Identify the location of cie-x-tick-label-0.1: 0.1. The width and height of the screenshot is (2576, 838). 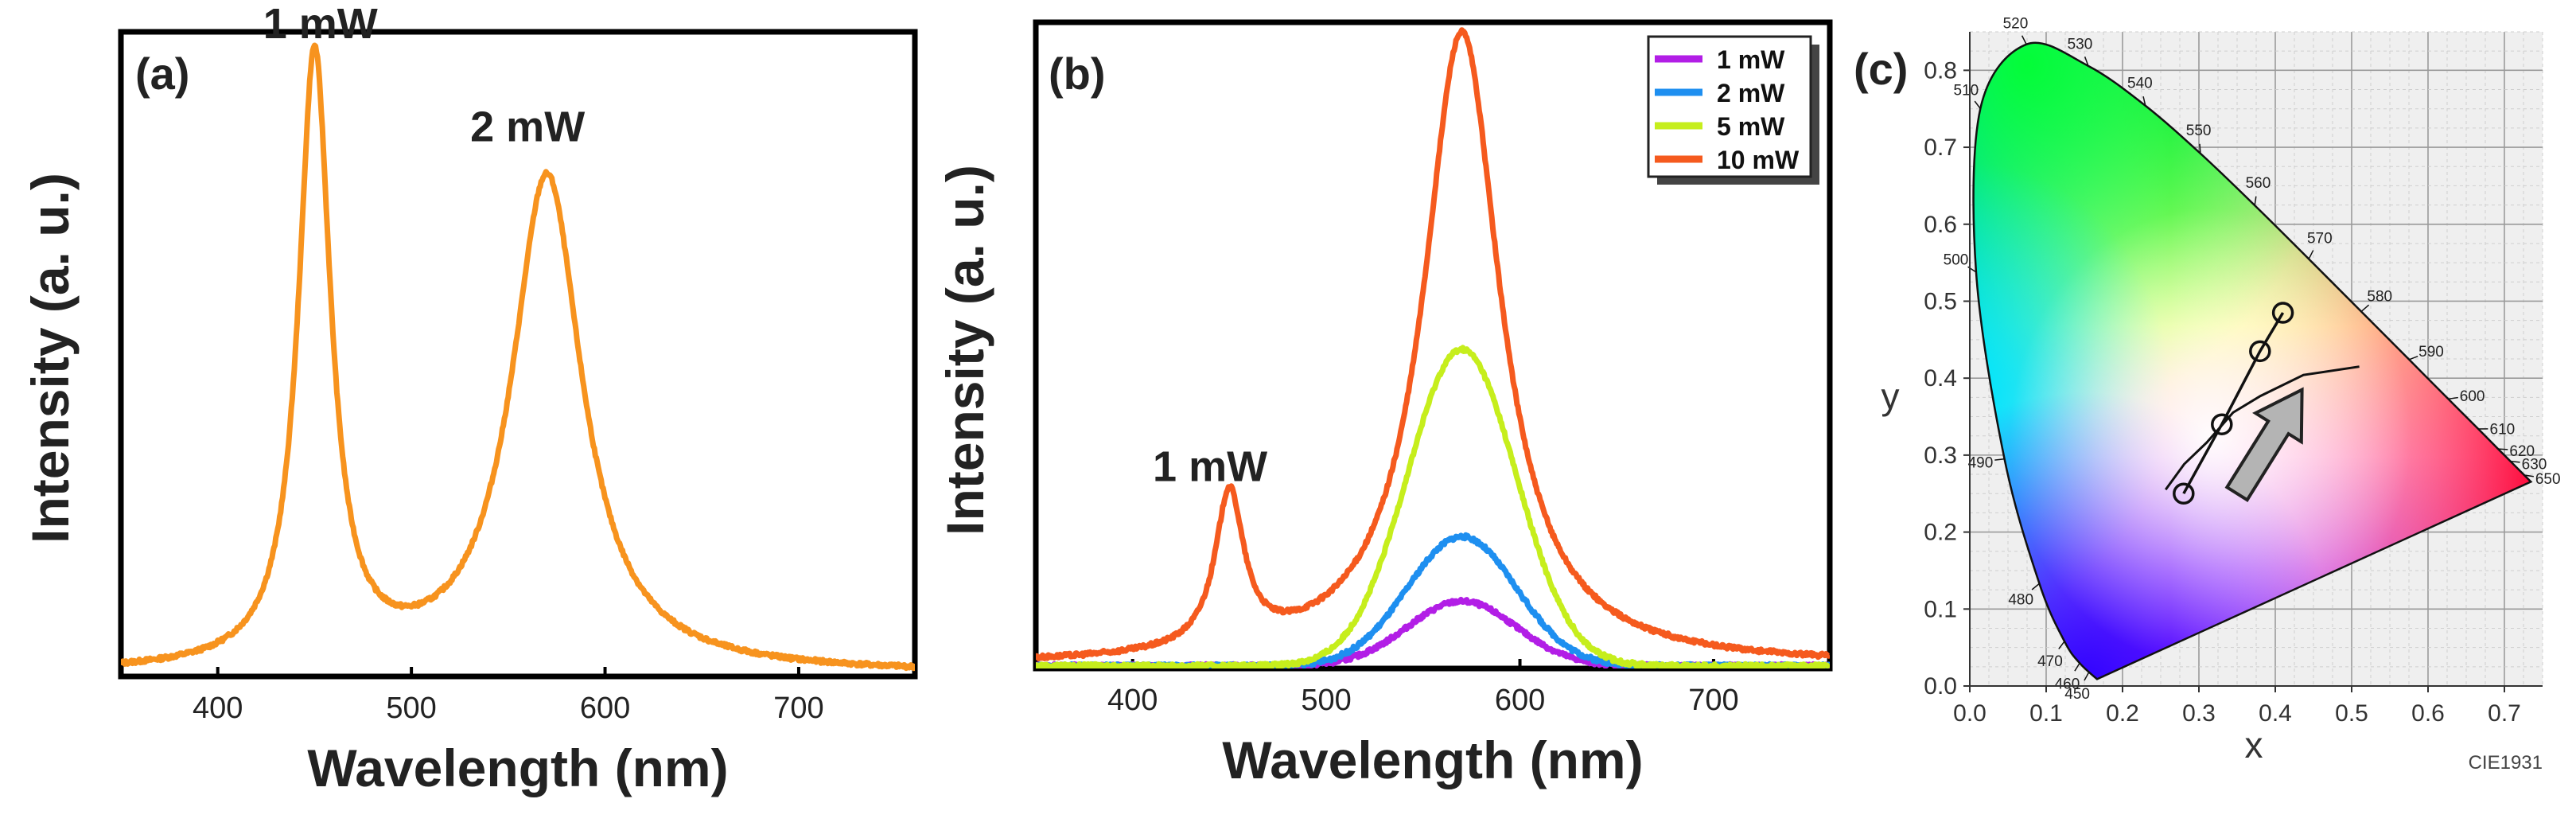
(2046, 713).